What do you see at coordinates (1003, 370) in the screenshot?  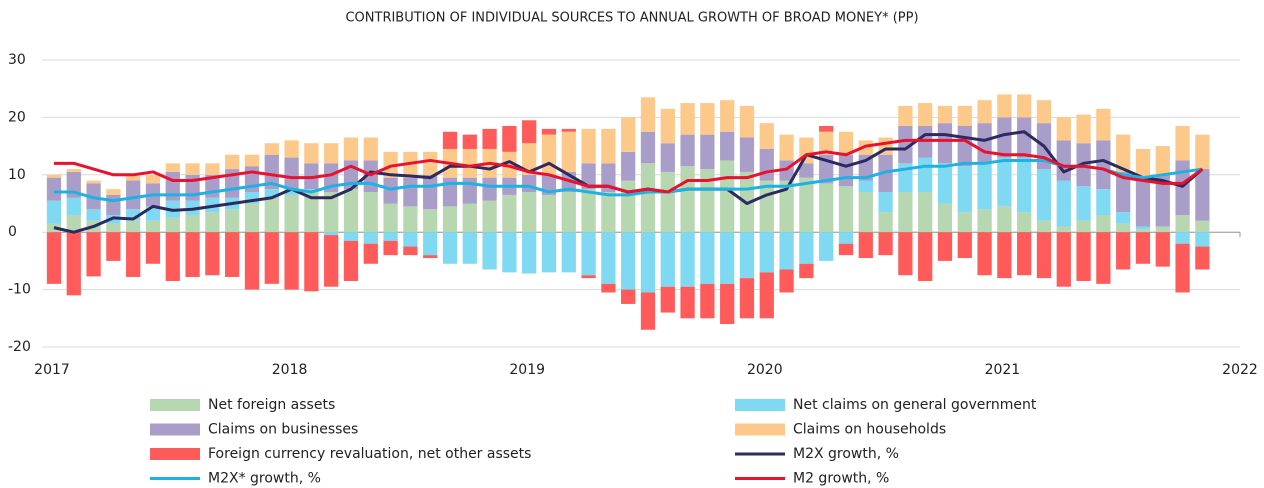 I see `x-tick-label: 2021` at bounding box center [1003, 370].